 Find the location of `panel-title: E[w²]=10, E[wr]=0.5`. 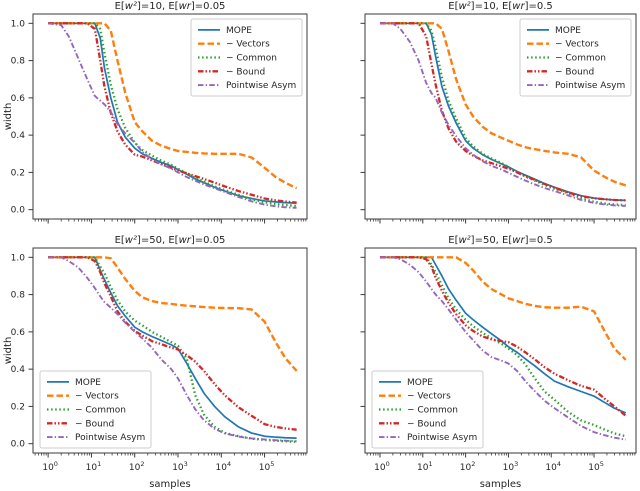

panel-title: E[w²]=10, E[wr]=0.5 is located at coordinates (500, 6).